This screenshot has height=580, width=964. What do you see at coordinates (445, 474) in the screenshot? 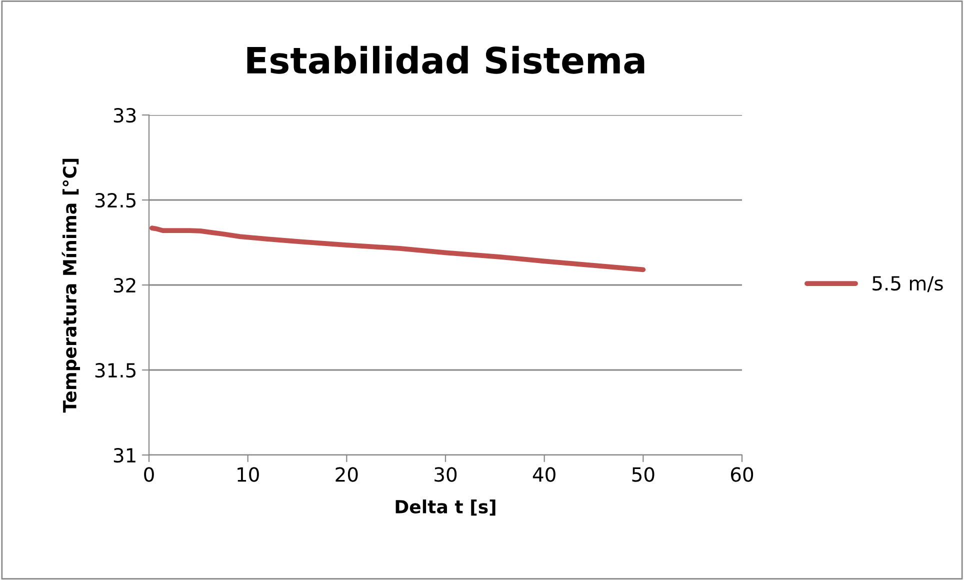
I see `x-tick-label: 30` at bounding box center [445, 474].